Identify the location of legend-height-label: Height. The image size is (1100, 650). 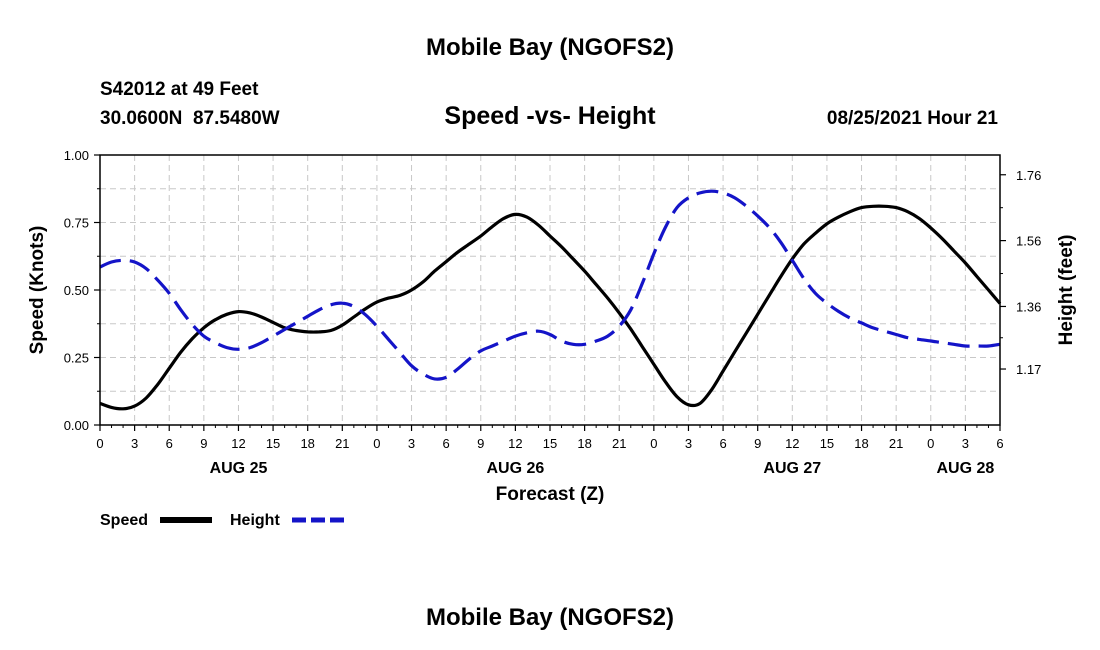
(255, 520).